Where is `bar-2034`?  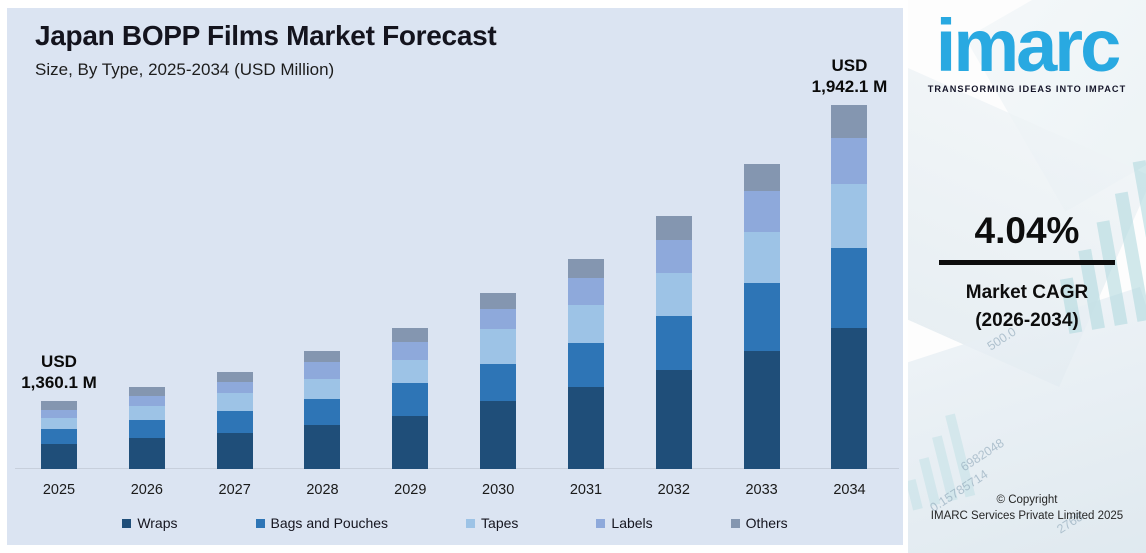 bar-2034 is located at coordinates (849, 287).